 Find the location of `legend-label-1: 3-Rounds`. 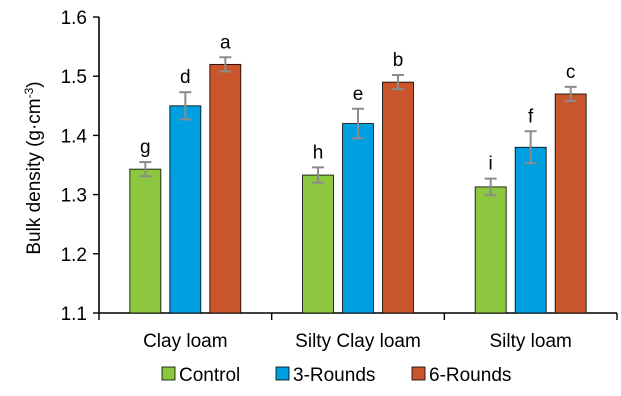

legend-label-1: 3-Rounds is located at coordinates (334, 375).